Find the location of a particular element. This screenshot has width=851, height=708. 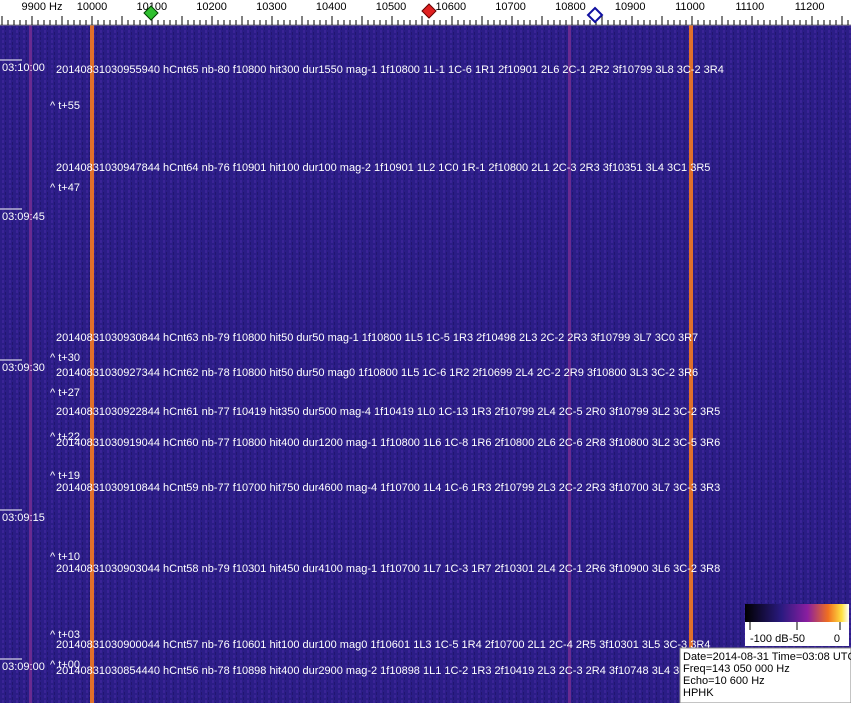

info-line: Date=2014-08-31 Time=03:08 UTC is located at coordinates (767, 657).